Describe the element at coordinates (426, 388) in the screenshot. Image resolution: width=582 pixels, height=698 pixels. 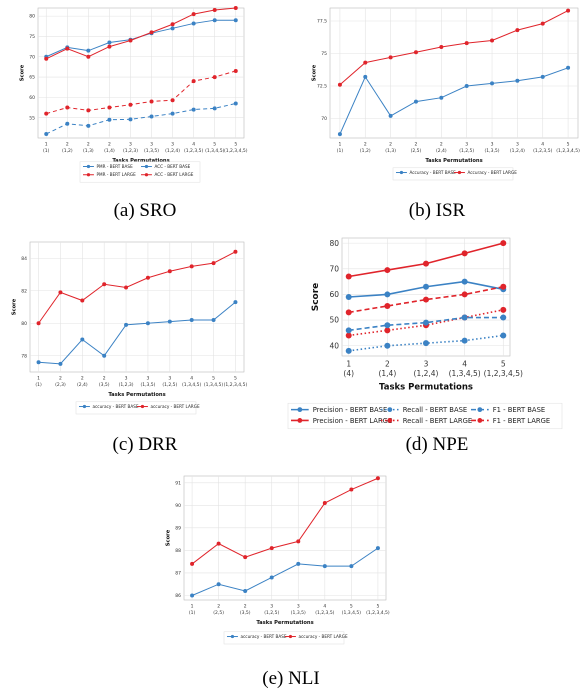
I see `x-axis-label: Tasks Permutations` at that location.